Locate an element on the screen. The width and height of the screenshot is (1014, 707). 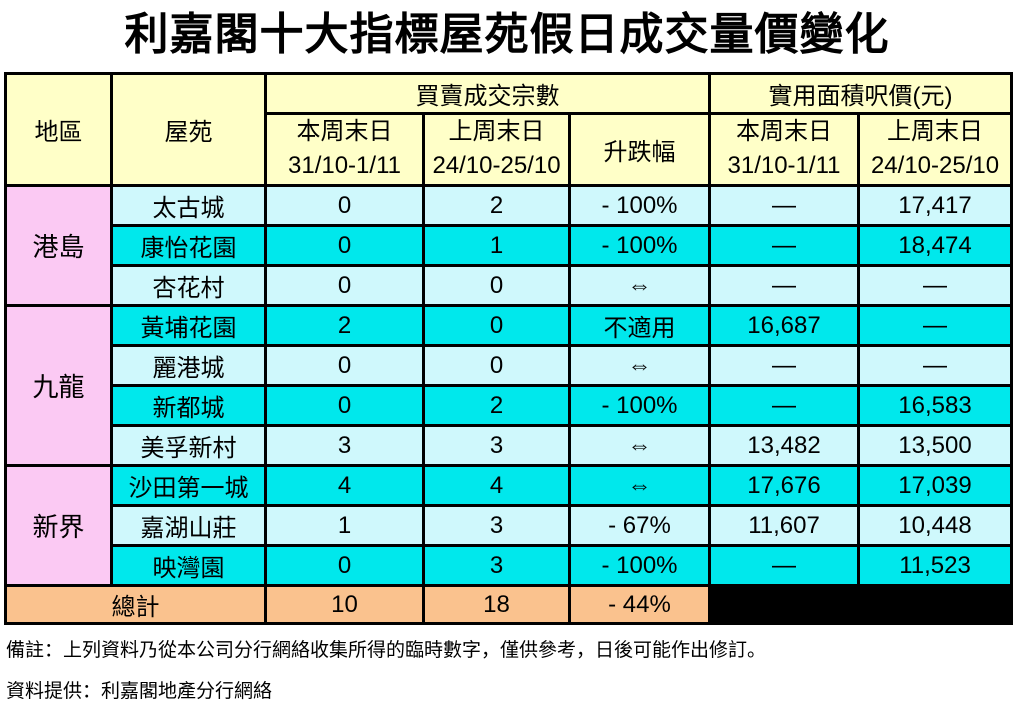
price-last-week-cell: 13,500 is located at coordinates (935, 446).